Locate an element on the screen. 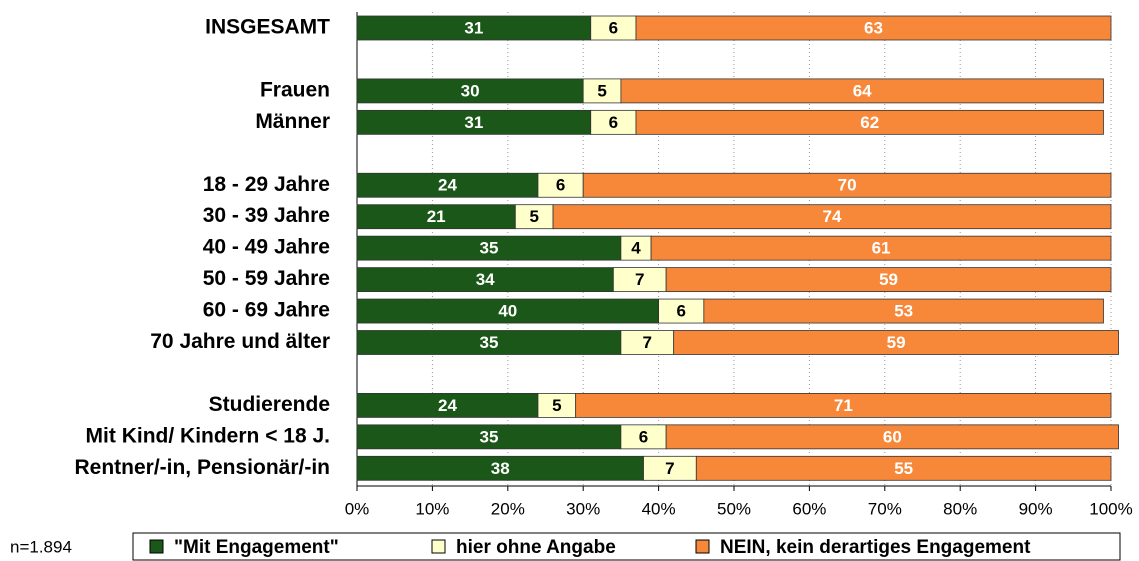 The width and height of the screenshot is (1139, 561). value-label: 38 is located at coordinates (500, 468).